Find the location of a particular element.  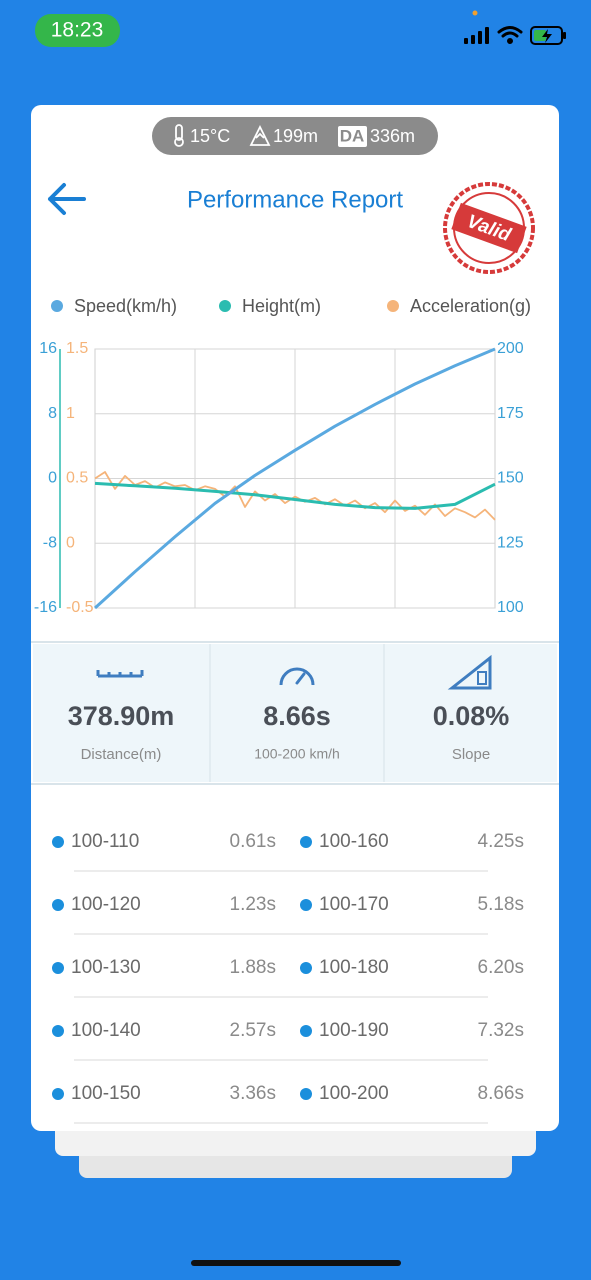

y-tick-label: -8 is located at coordinates (50, 542).